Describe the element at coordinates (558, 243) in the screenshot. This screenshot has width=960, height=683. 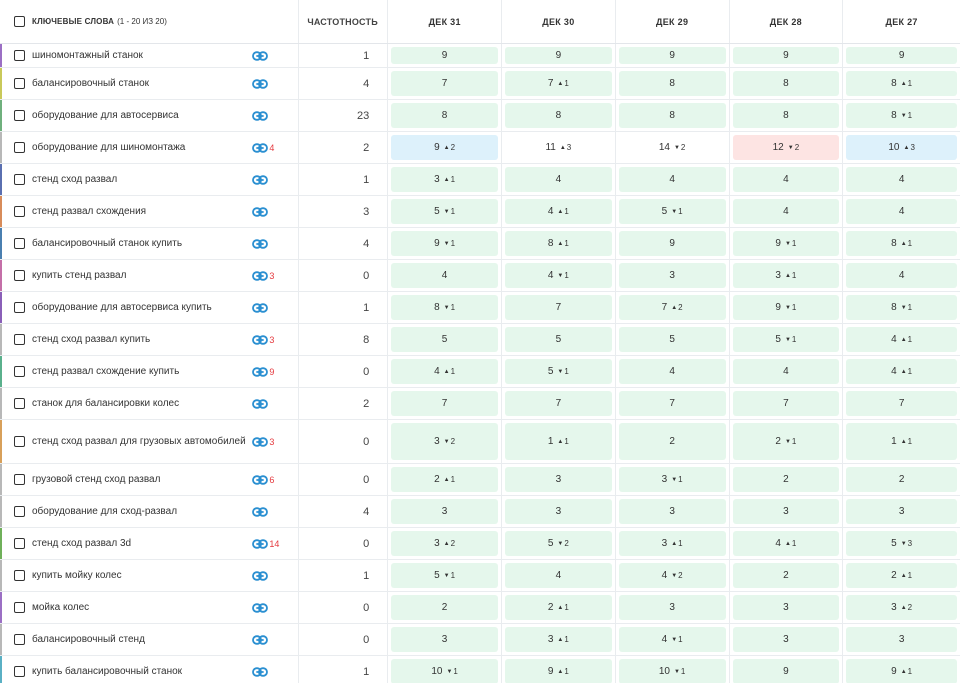
I see `position-badge: 8 ▲ 1` at that location.